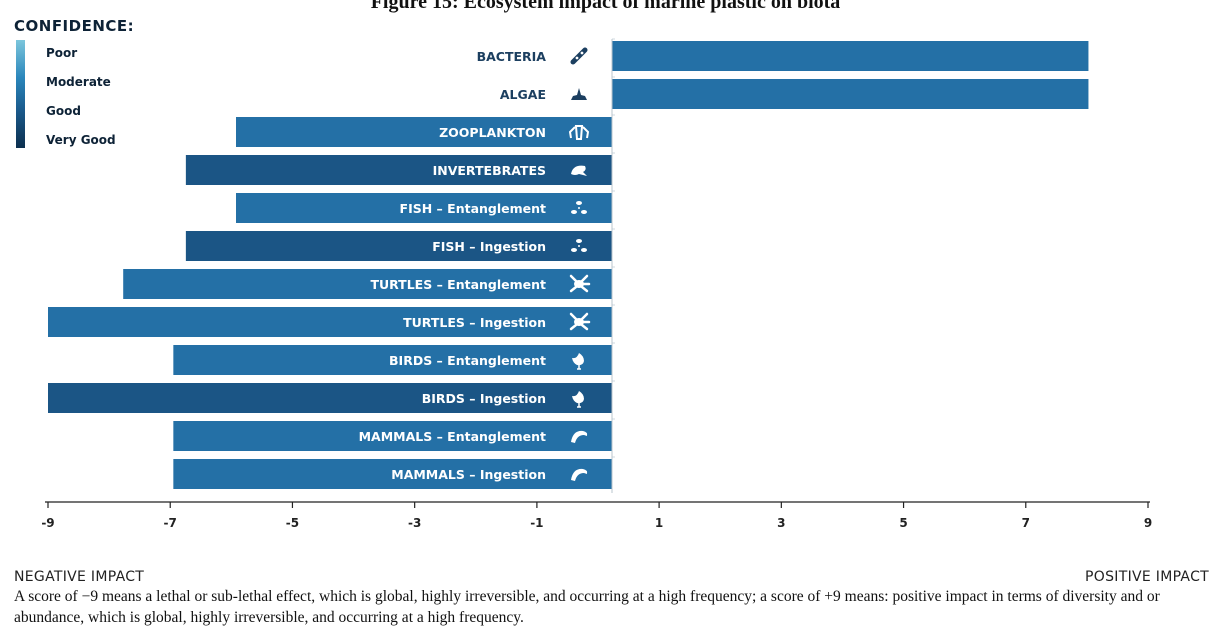 This screenshot has width=1211, height=628. I want to click on category-label-fish-entanglement: FISH – Entanglement, so click(473, 208).